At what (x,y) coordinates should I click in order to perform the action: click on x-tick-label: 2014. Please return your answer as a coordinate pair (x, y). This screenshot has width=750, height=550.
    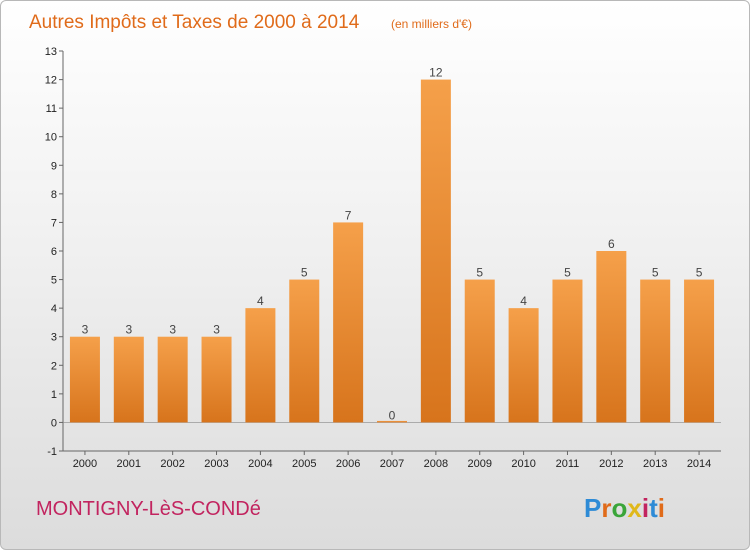
    Looking at the image, I should click on (699, 464).